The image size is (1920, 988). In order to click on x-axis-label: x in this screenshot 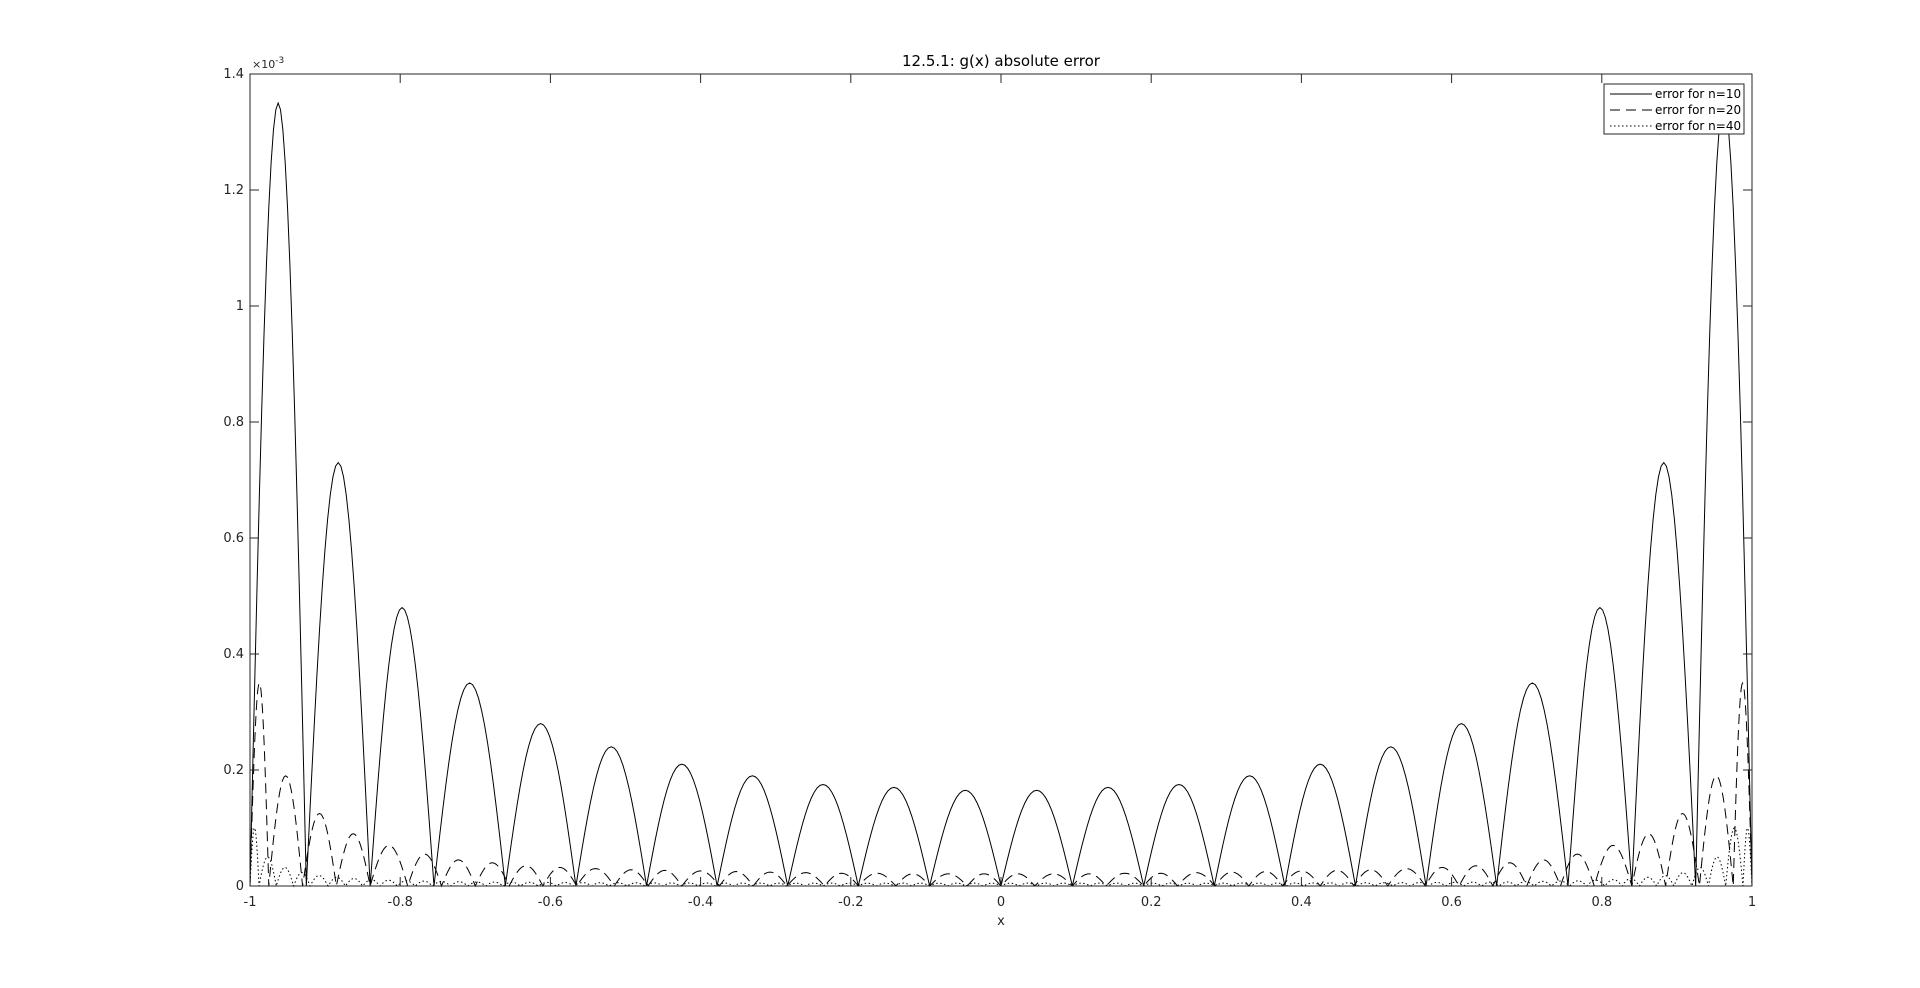, I will do `click(1001, 921)`.